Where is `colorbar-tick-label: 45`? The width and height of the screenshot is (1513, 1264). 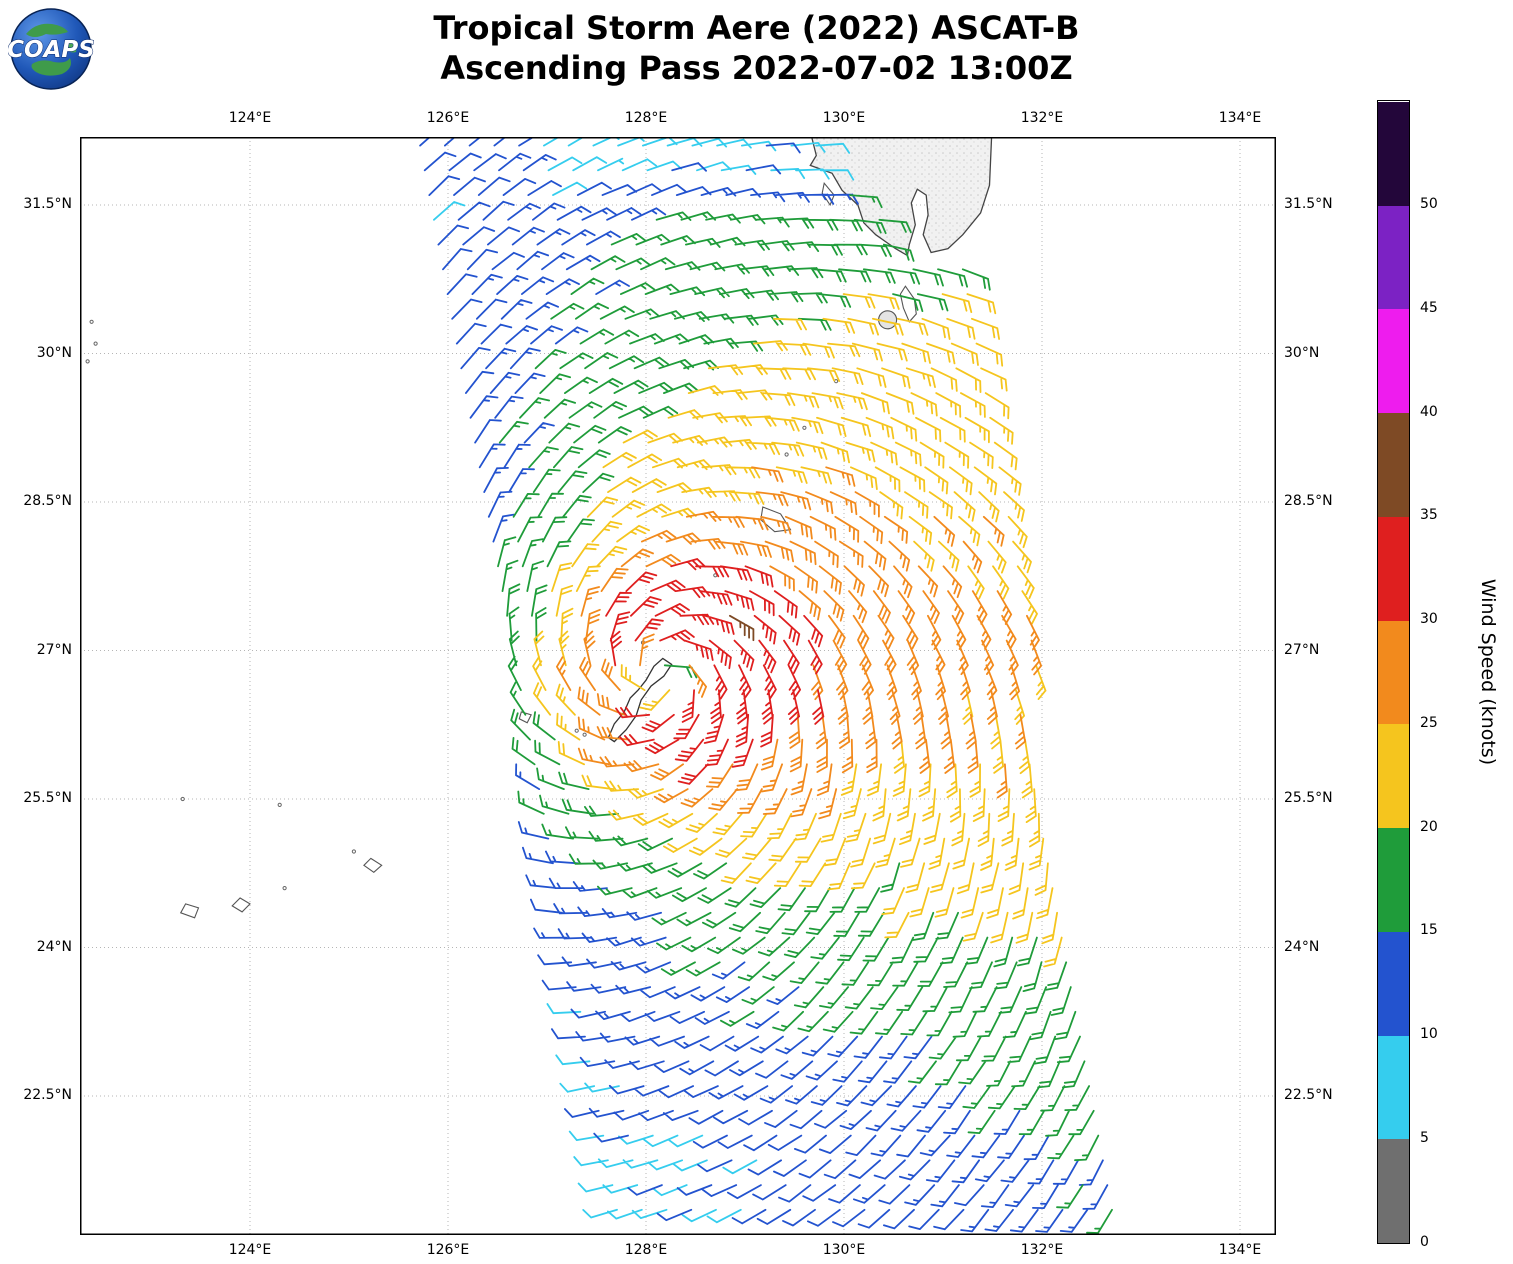 colorbar-tick-label: 45 is located at coordinates (1429, 307).